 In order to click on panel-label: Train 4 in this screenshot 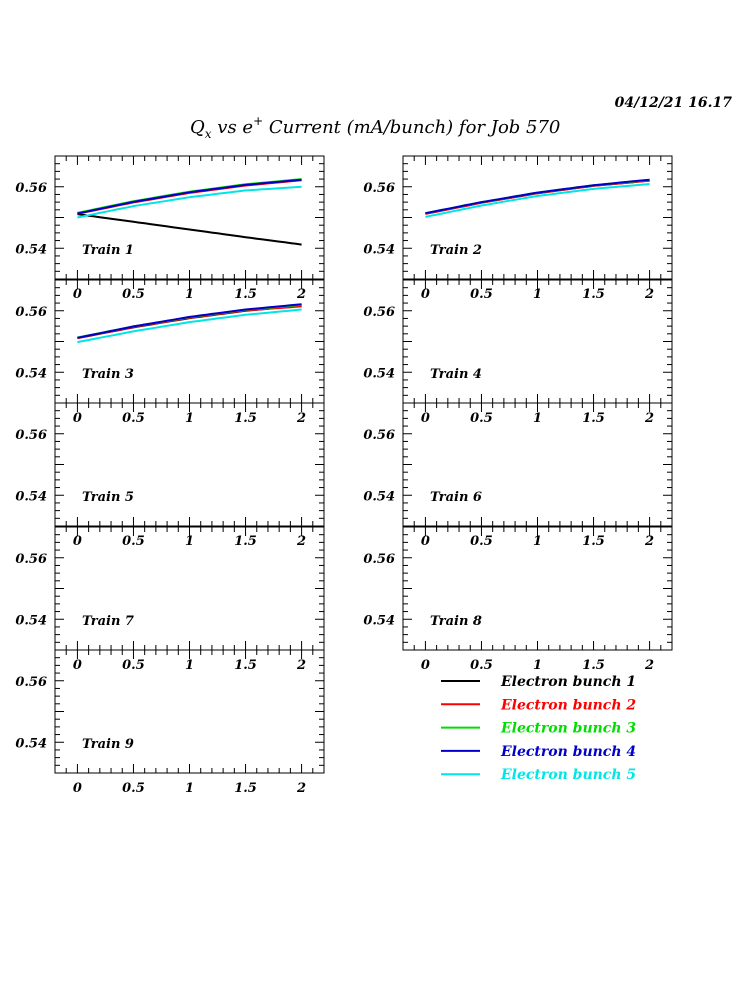, I will do `click(456, 374)`.